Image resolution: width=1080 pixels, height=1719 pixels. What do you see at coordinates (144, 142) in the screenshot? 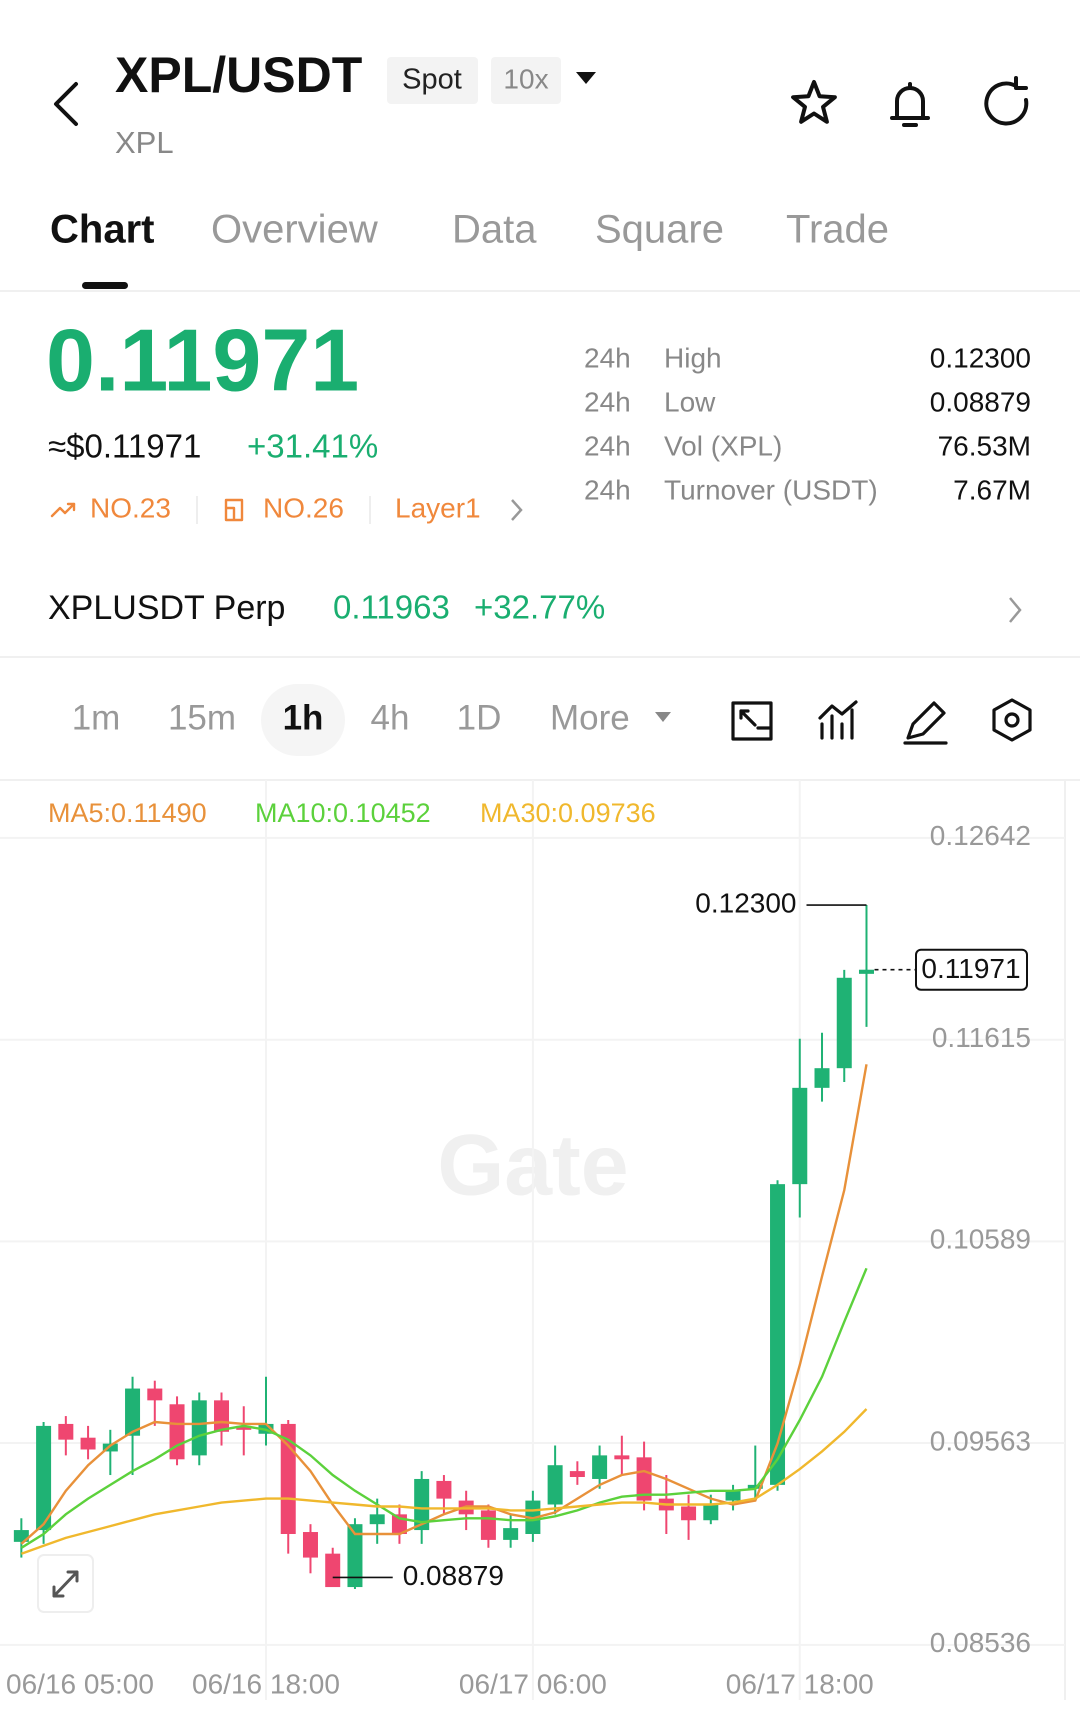
I see `pair-subtitle: XPL` at bounding box center [144, 142].